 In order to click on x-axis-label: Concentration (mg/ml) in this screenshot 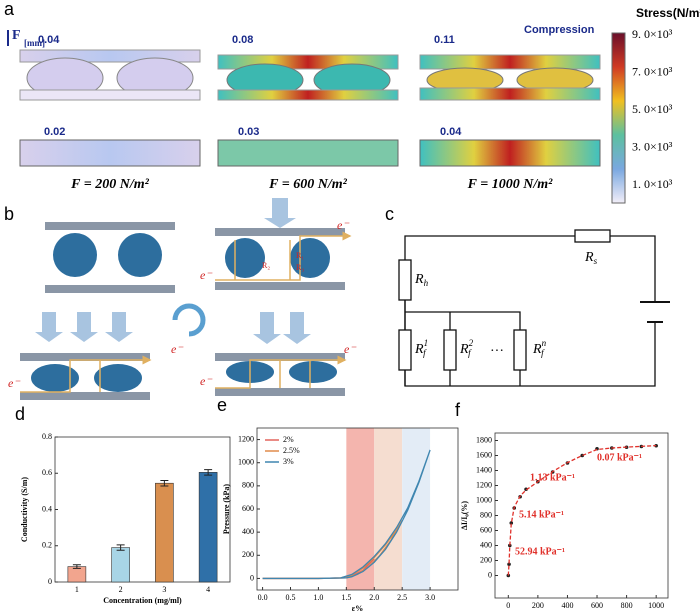, I will do `click(142, 600)`.